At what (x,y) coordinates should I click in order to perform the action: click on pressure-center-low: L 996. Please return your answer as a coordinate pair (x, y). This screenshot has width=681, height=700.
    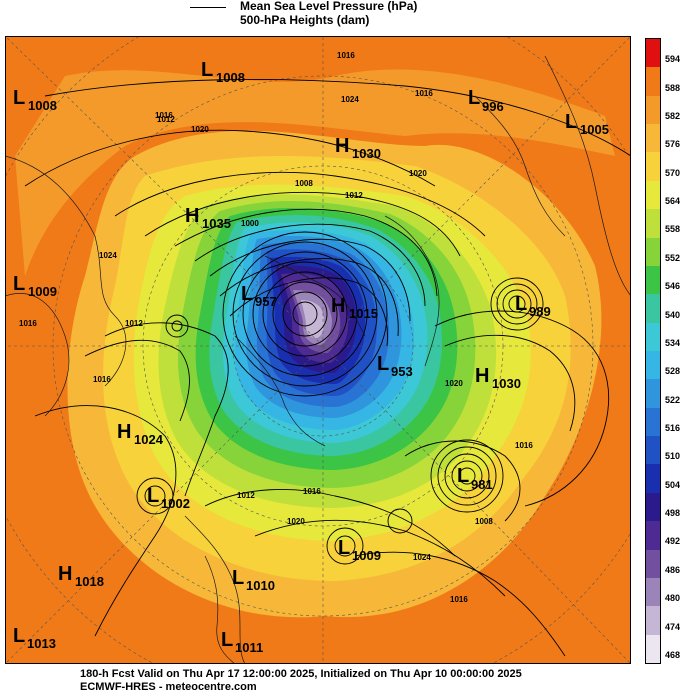
    Looking at the image, I should click on (486, 100).